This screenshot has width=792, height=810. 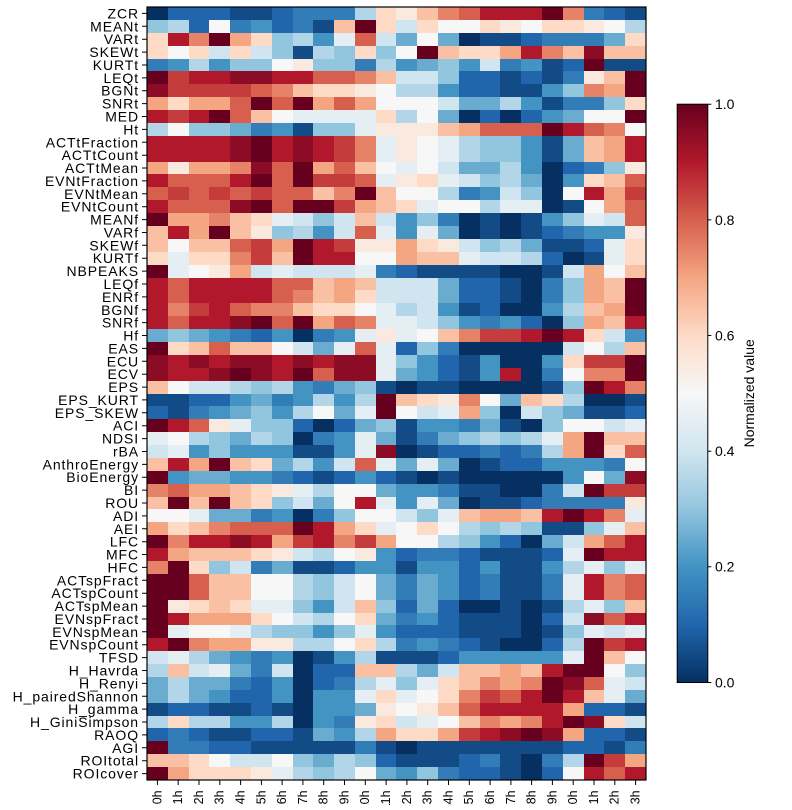 What do you see at coordinates (241, 797) in the screenshot?
I see `svg-text: 4h` at bounding box center [241, 797].